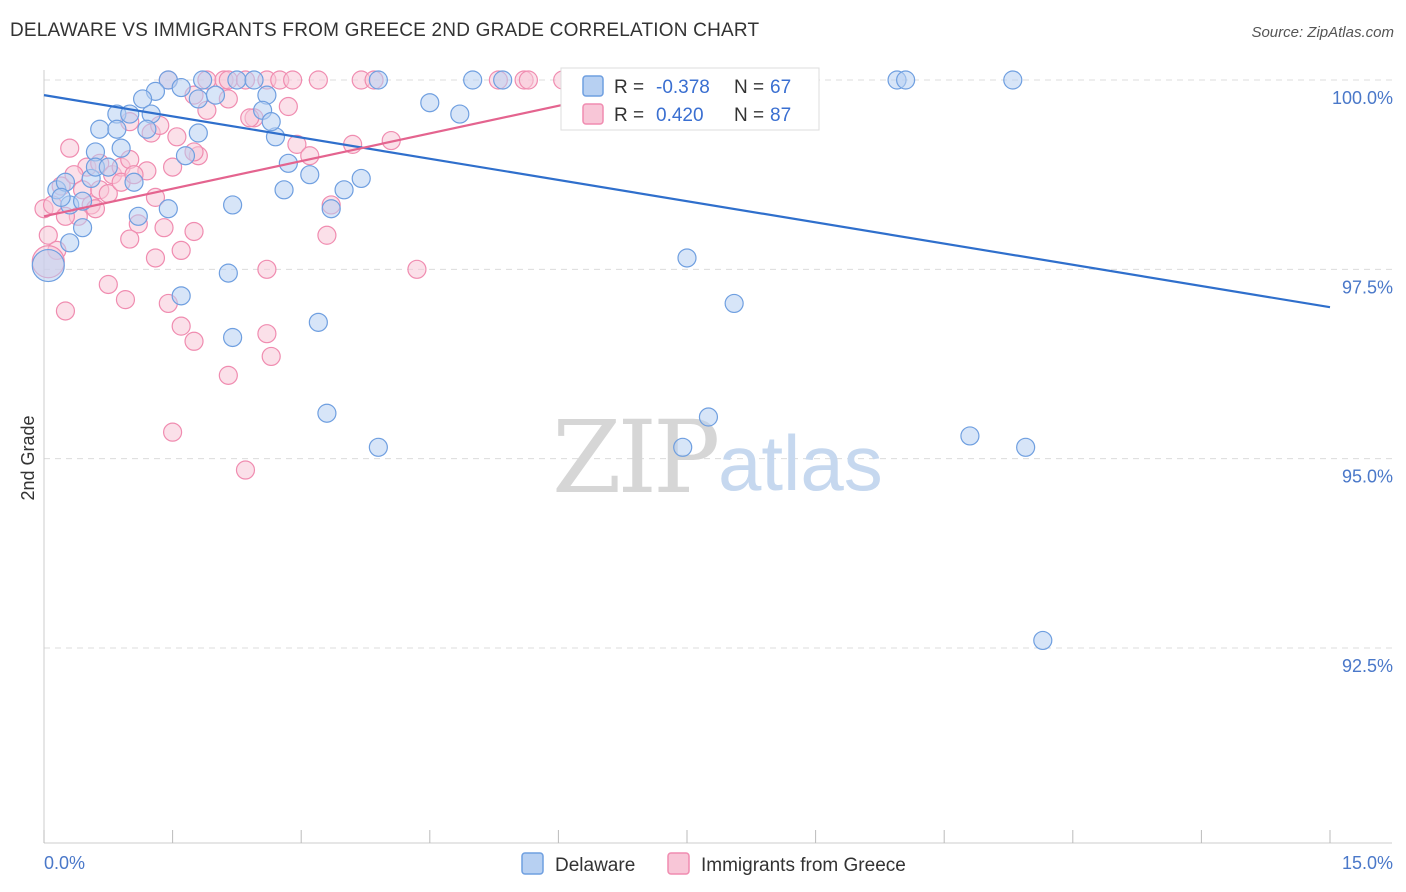 Image resolution: width=1406 pixels, height=892 pixels. Describe the element at coordinates (593, 86) in the screenshot. I see `stats-legend-swatch-delaware` at that location.